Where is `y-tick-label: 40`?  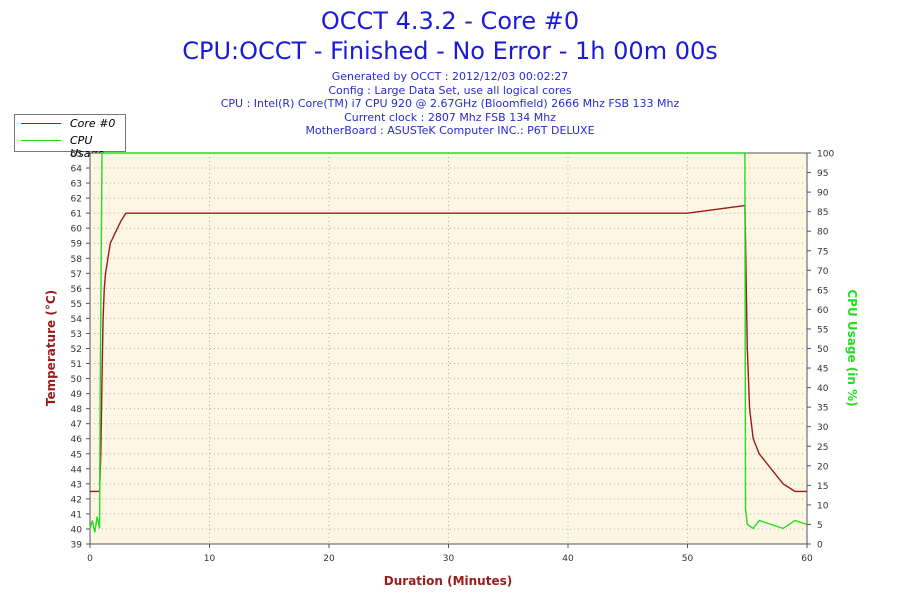
y-tick-label: 40 is located at coordinates (77, 530).